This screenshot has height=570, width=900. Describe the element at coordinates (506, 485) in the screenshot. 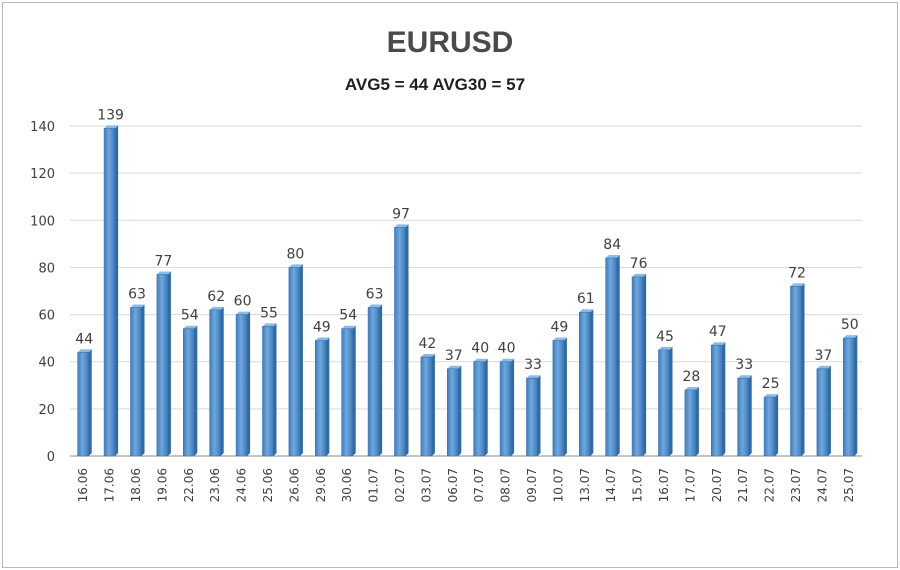

I see `x-tick-label: 08.07` at that location.